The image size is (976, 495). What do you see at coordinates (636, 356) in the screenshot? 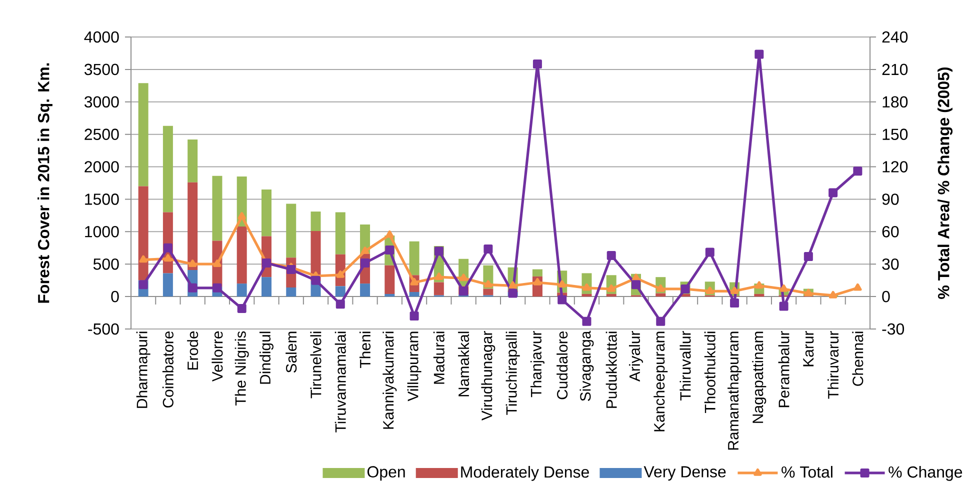
I see `x-tick-label: Ariyalur` at bounding box center [636, 356].